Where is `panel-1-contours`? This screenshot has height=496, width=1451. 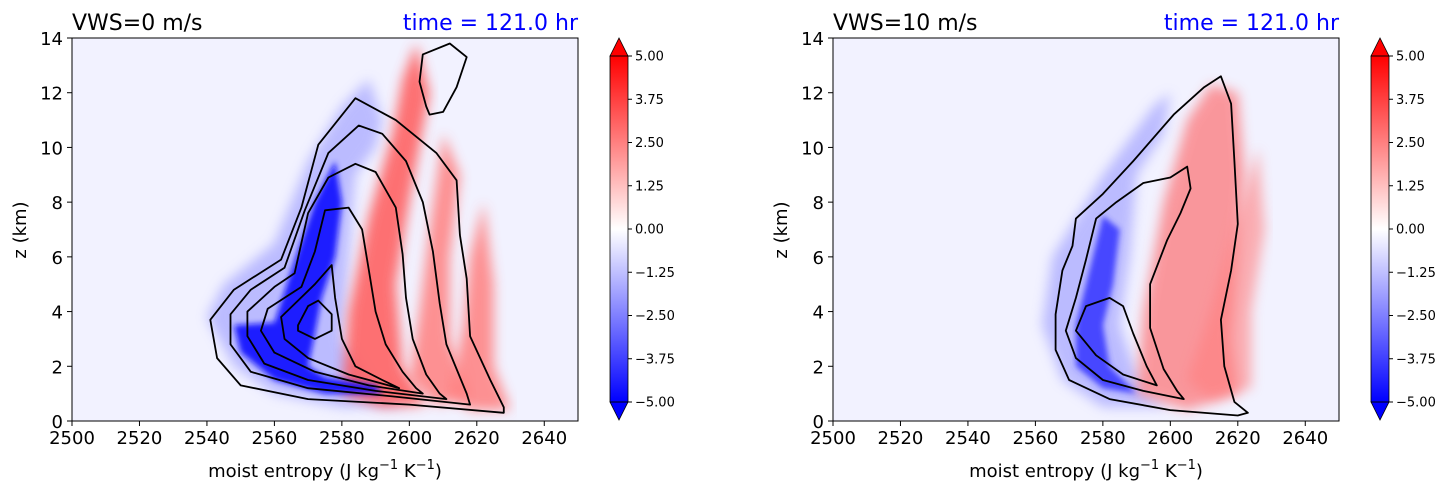 panel-1-contours is located at coordinates (1151, 246).